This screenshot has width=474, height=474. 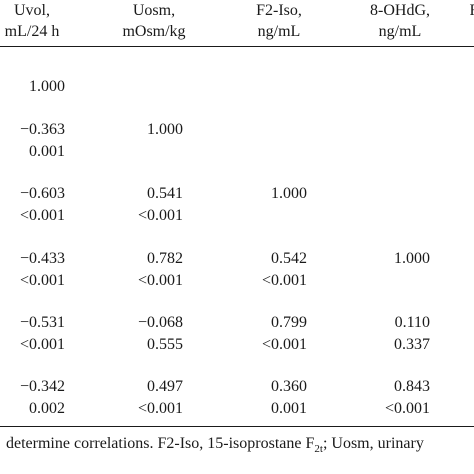 What do you see at coordinates (160, 408) in the screenshot?
I see `row6-uosm-p: <0.001` at bounding box center [160, 408].